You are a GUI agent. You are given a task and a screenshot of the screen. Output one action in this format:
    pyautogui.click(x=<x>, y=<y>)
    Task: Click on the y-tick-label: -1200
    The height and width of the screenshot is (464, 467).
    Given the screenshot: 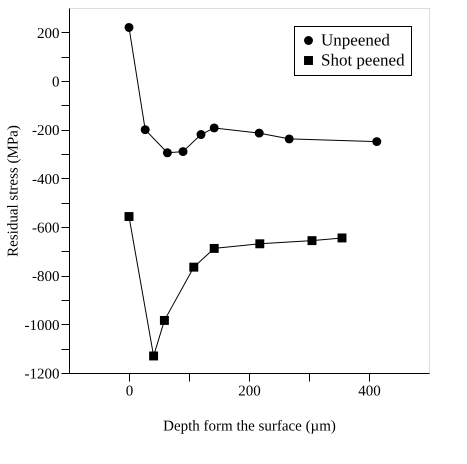 What is the action you would take?
    pyautogui.click(x=42, y=374)
    